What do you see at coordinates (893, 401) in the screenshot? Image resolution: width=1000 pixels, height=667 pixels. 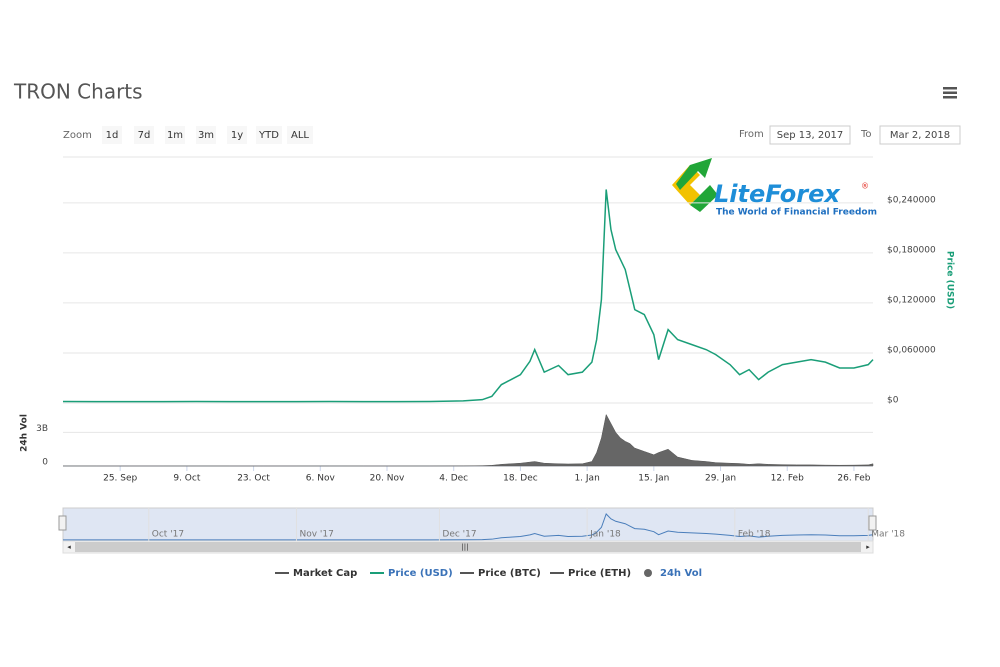 I see `y-tick-label: $0` at bounding box center [893, 401].